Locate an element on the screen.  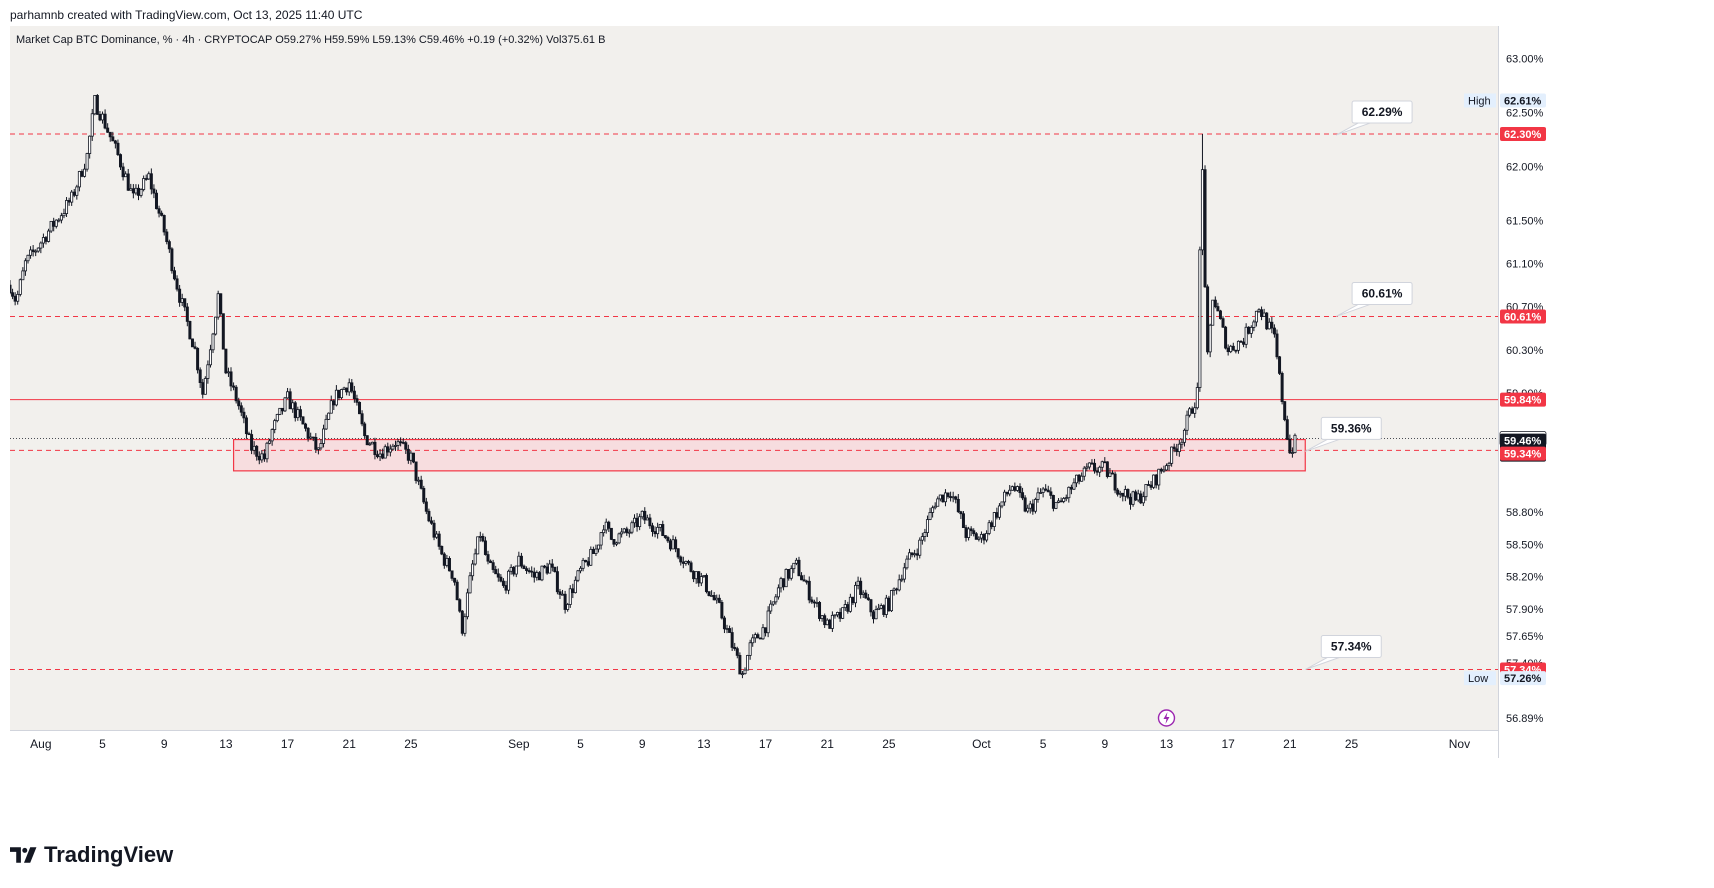
y-tick-label: 60.30% is located at coordinates (1525, 351).